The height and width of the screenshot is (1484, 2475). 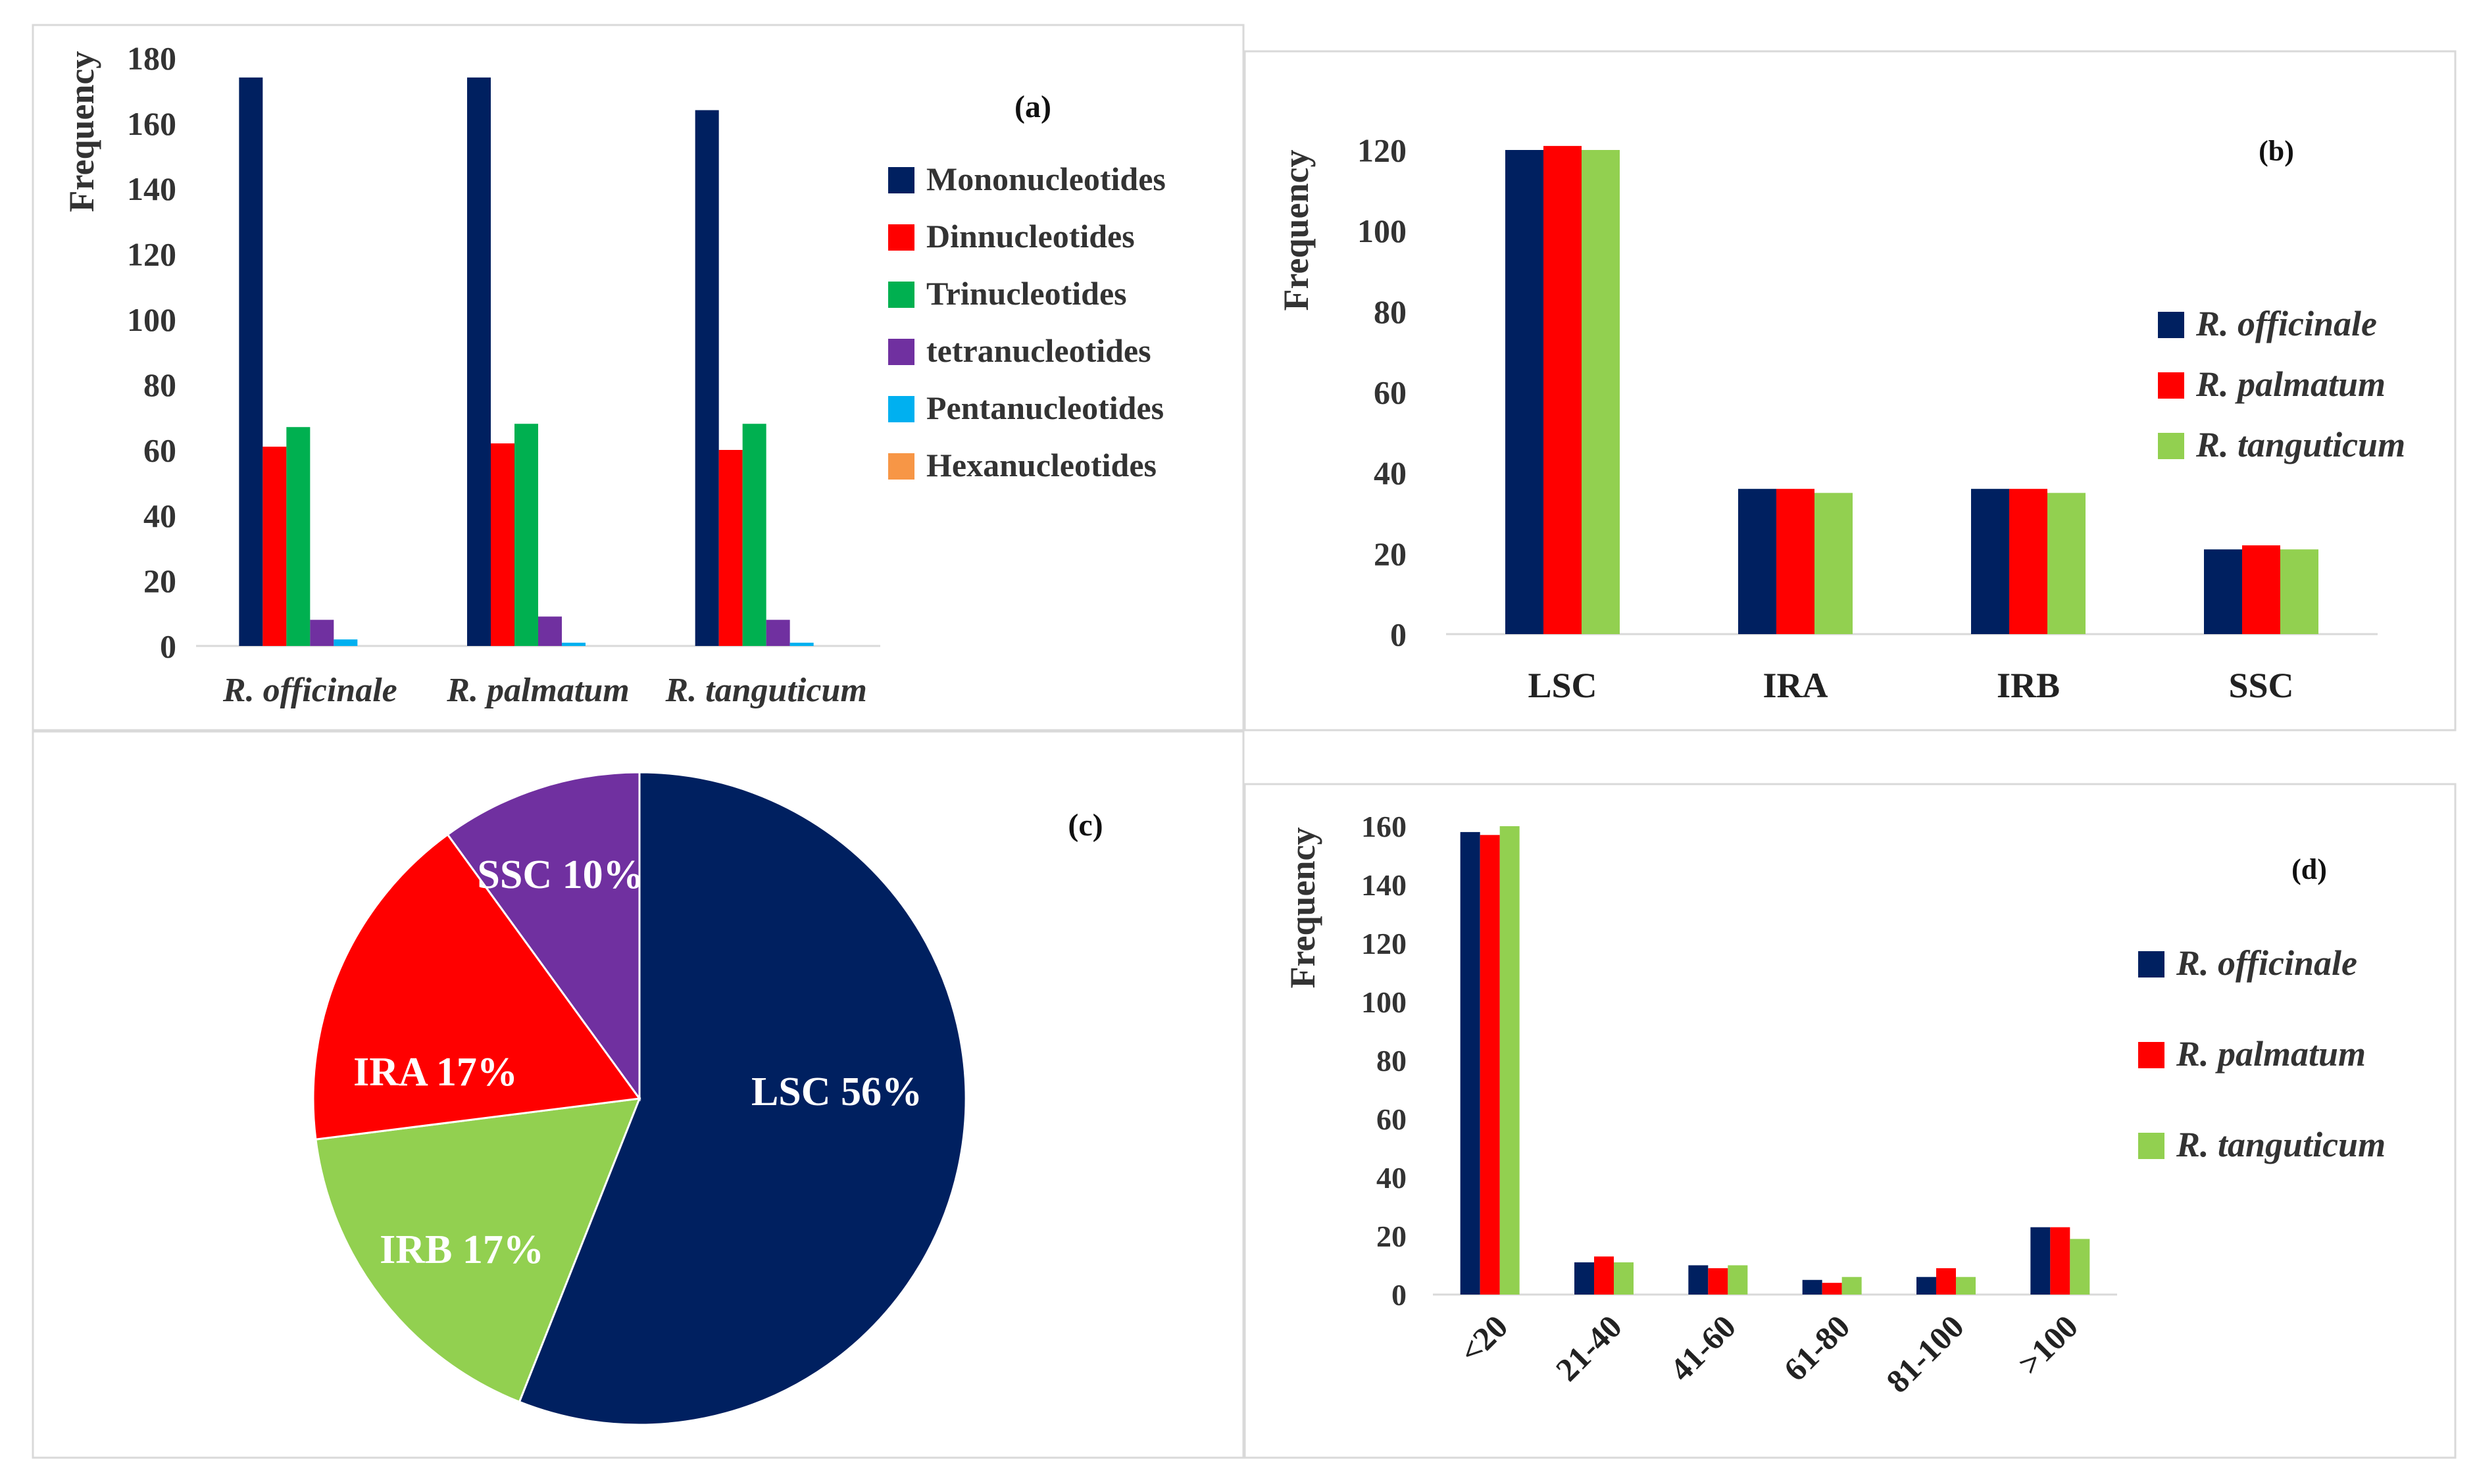 What do you see at coordinates (1038, 351) in the screenshot?
I see `chart-a-legend-label: tetranucleotides` at bounding box center [1038, 351].